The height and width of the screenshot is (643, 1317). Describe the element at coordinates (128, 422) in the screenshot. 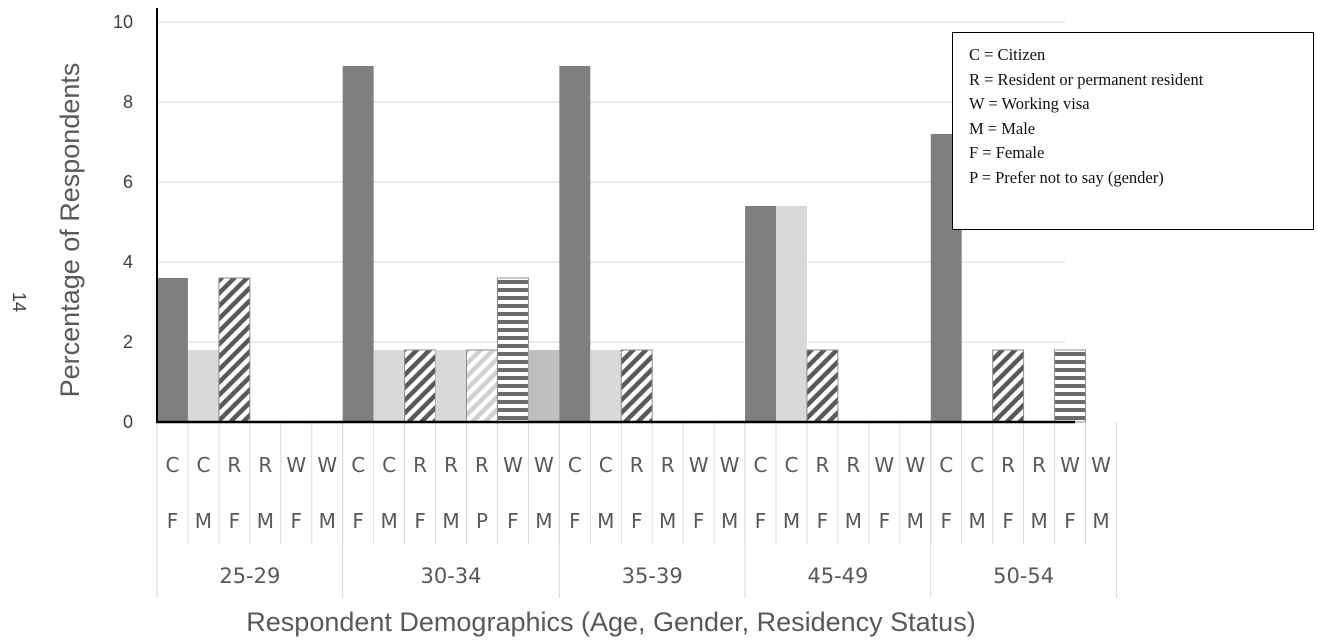

I see `y-tick-label: 0` at that location.